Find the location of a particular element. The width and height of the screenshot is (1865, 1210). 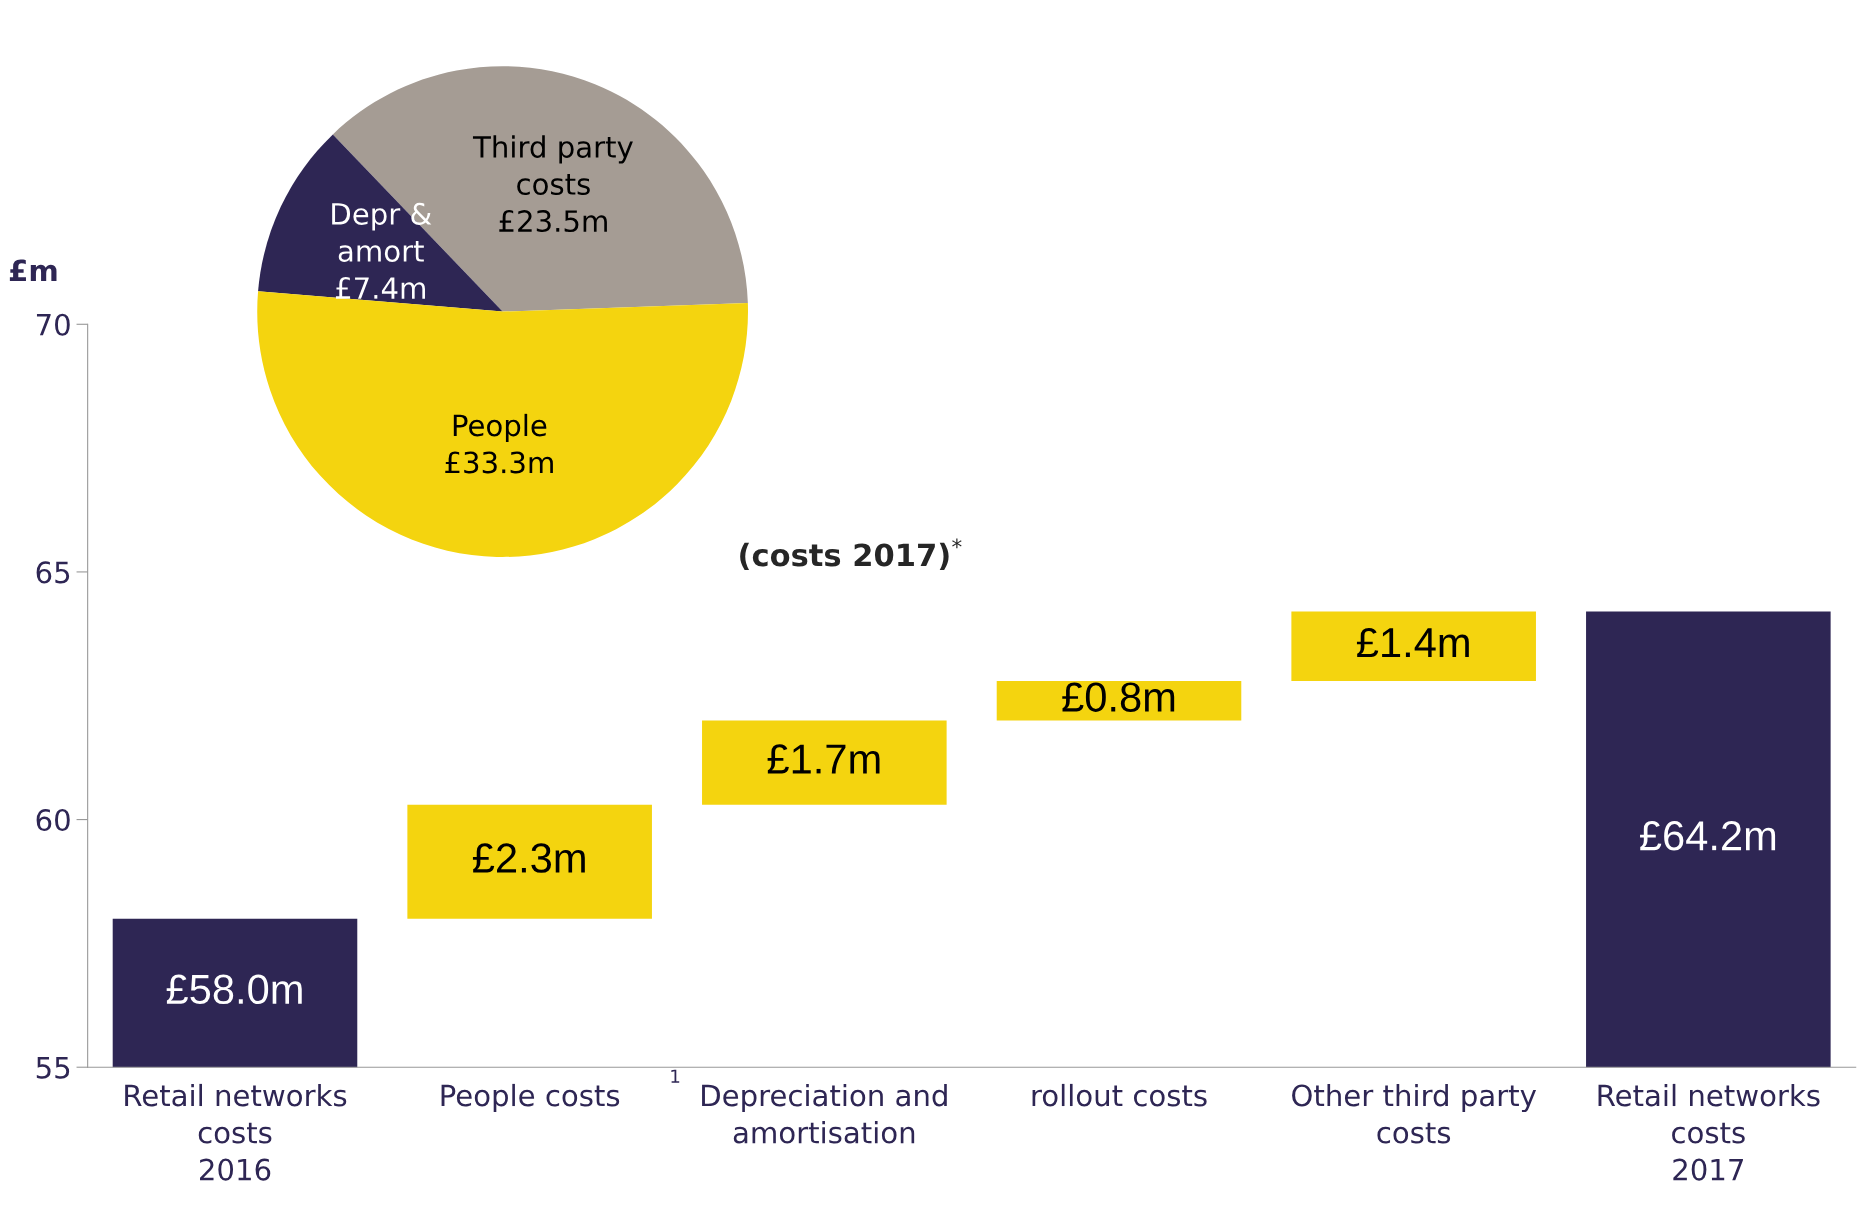

data-label: £2.3m is located at coordinates (528, 858).